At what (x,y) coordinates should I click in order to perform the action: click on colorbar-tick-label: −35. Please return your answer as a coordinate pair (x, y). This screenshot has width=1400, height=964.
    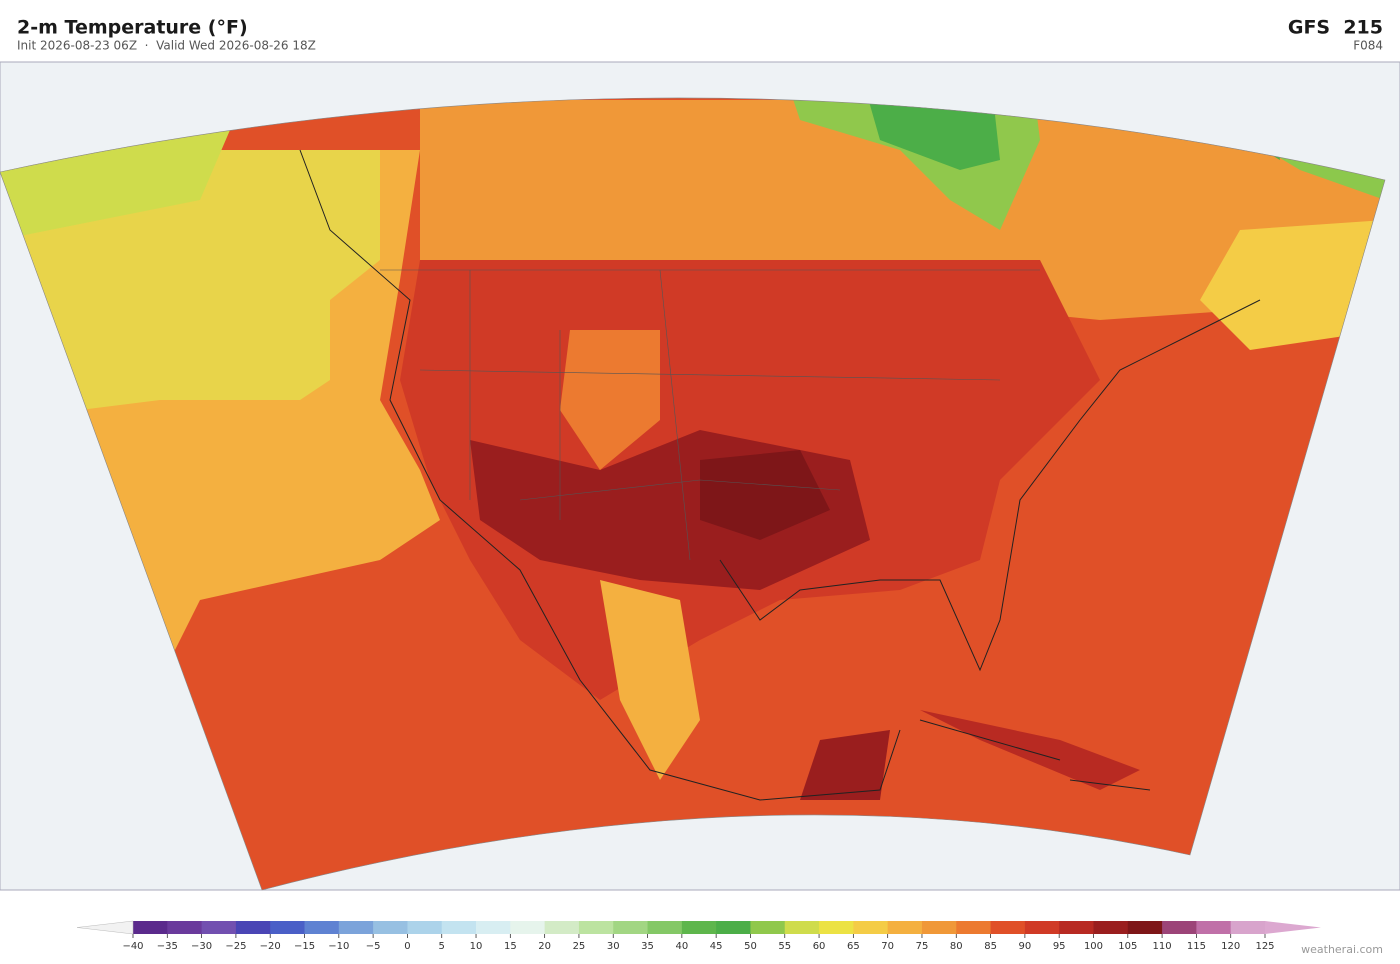
    Looking at the image, I should click on (167, 946).